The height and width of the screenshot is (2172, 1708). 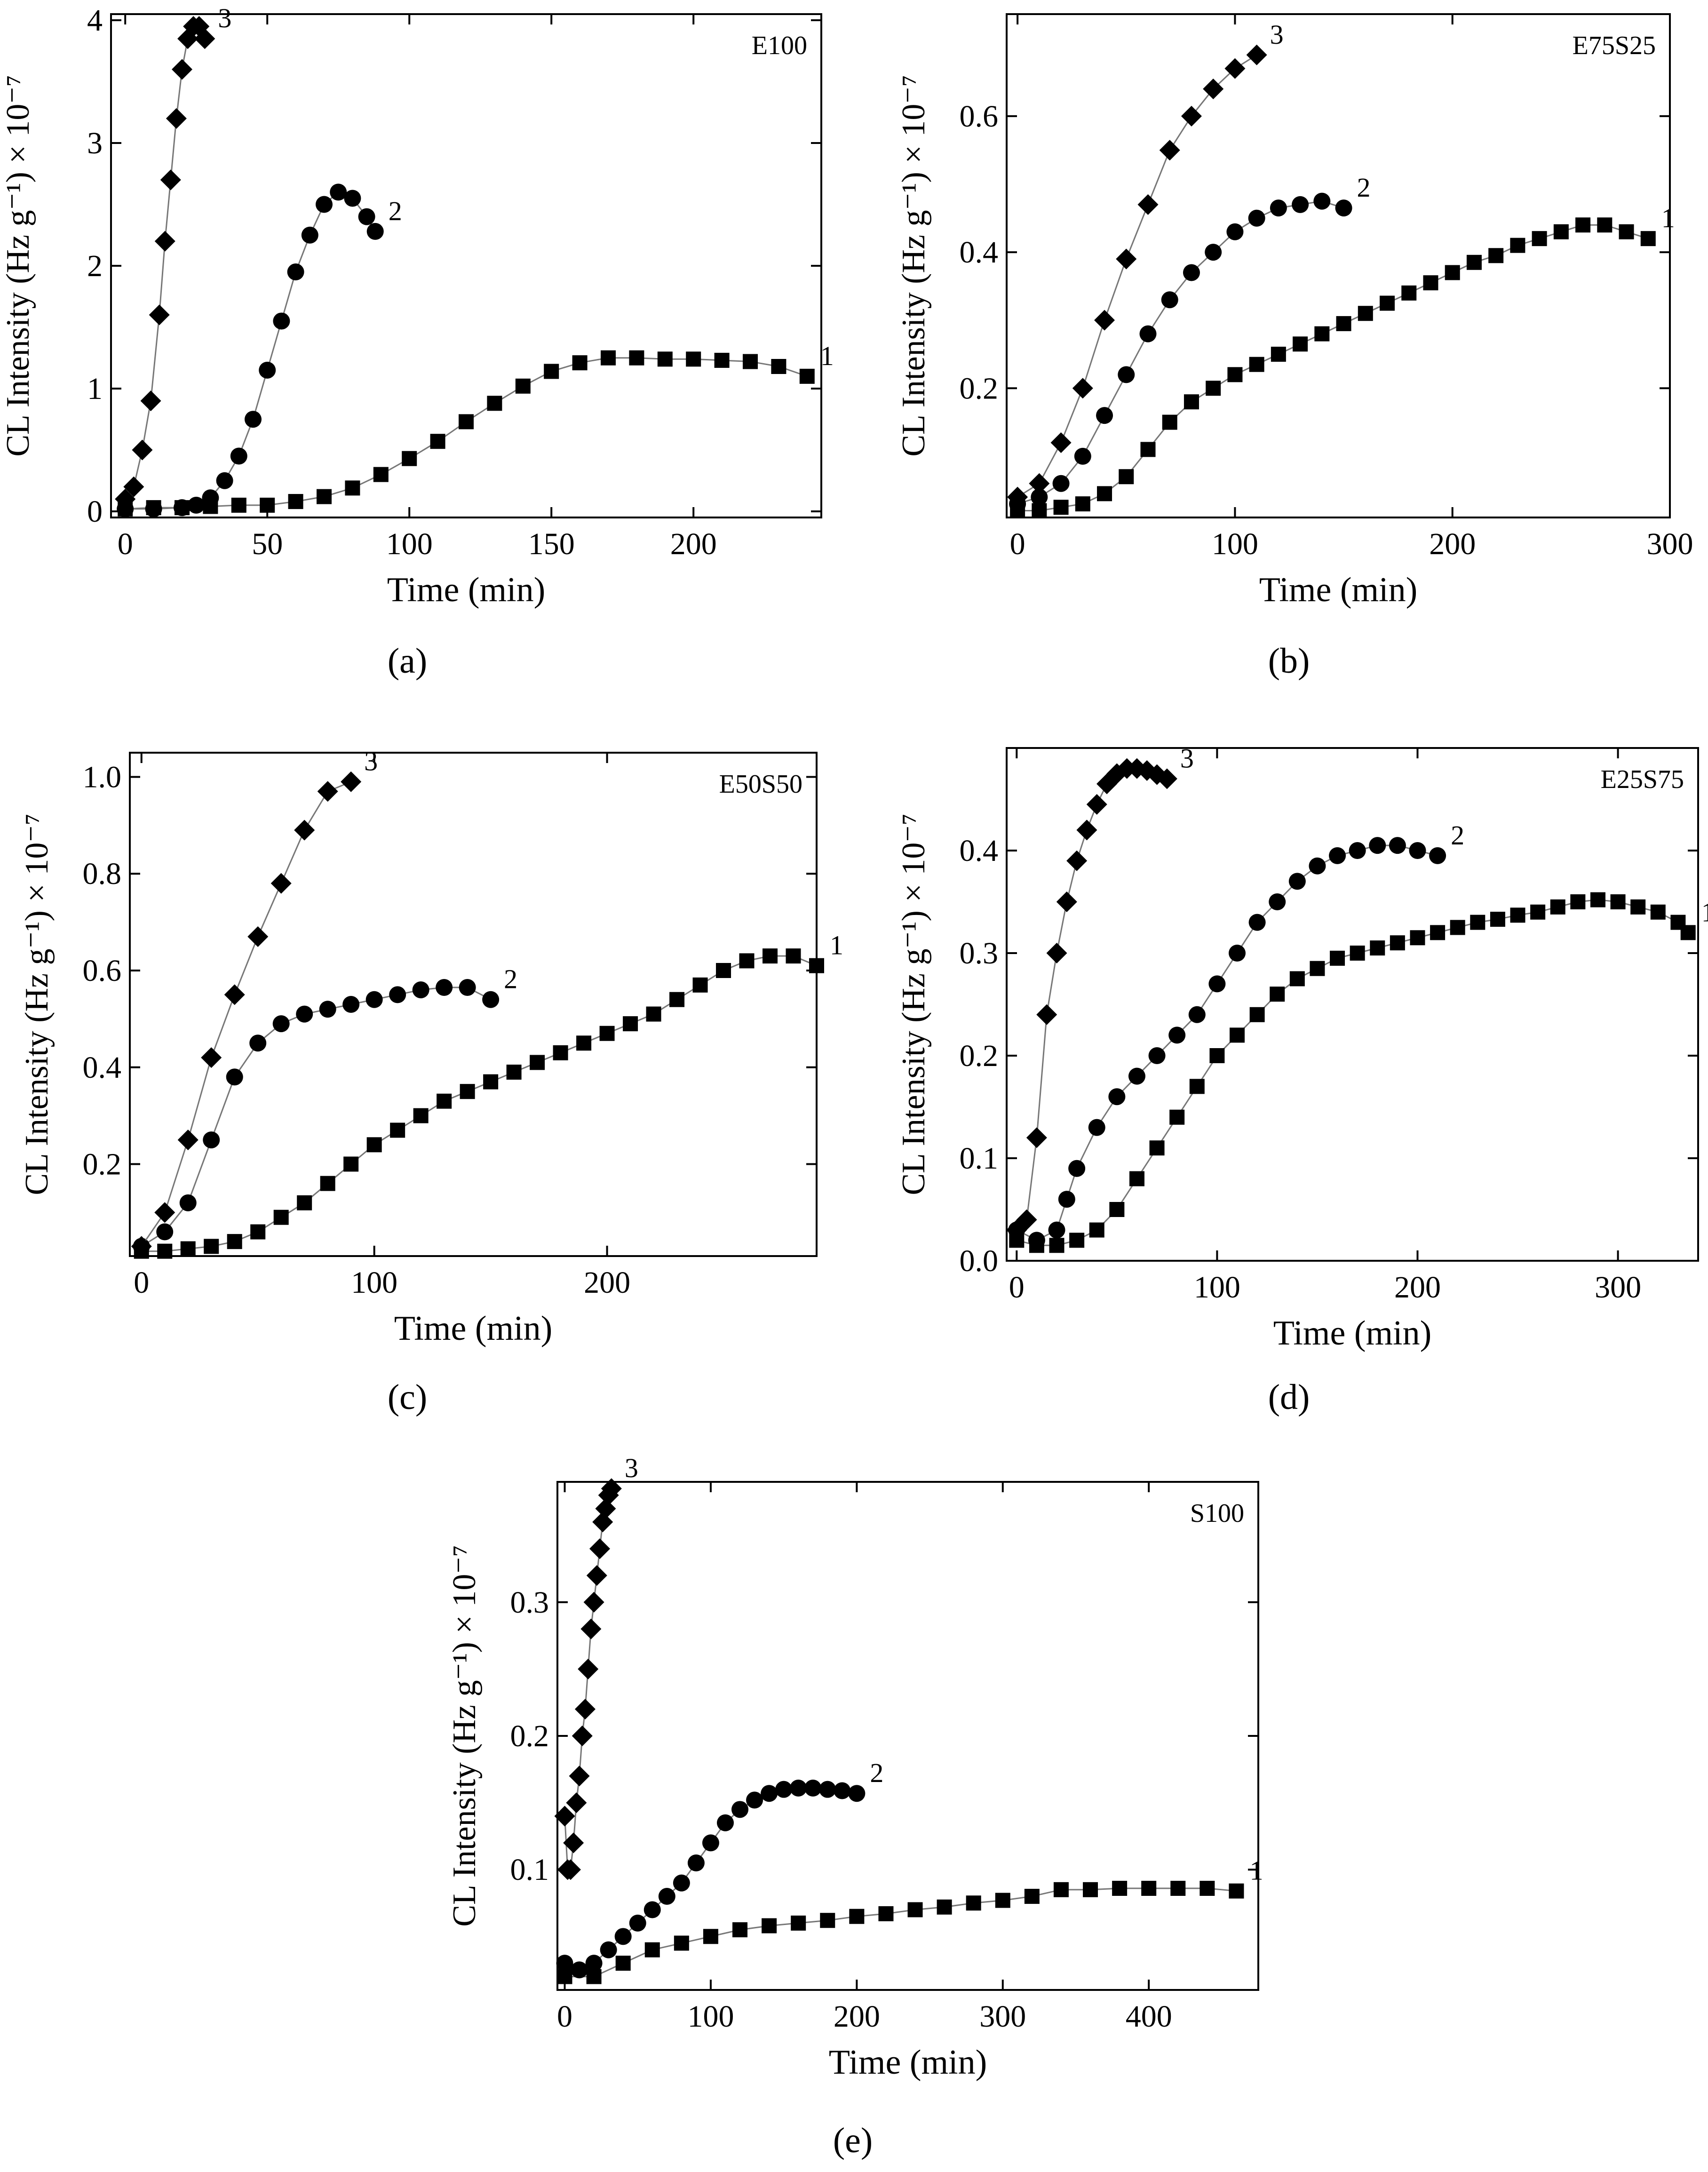 What do you see at coordinates (464, 1735) in the screenshot?
I see `y-axis-label: CL Intensity (Hz g⁻¹) × 10⁻⁷` at bounding box center [464, 1735].